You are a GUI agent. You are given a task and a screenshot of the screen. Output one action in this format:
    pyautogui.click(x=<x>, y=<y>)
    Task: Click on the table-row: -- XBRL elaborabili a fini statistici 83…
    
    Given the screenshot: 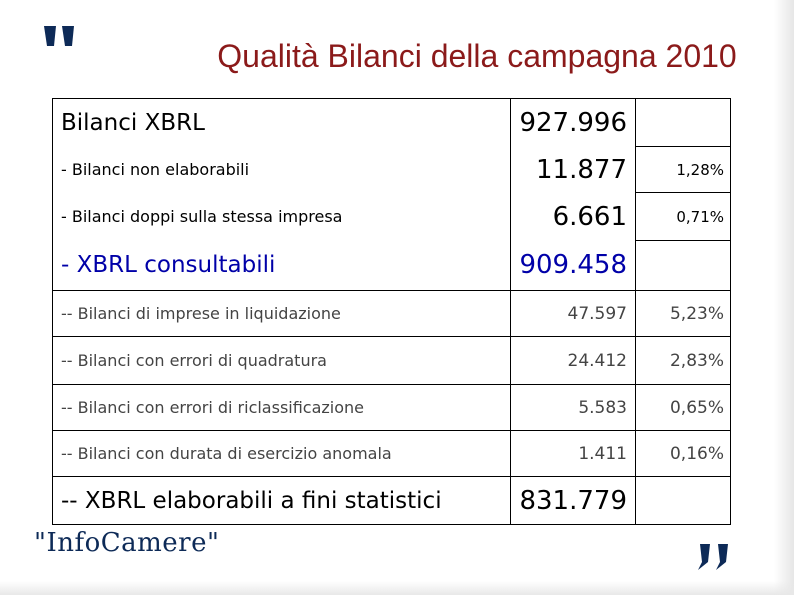 What is the action you would take?
    pyautogui.click(x=391, y=500)
    